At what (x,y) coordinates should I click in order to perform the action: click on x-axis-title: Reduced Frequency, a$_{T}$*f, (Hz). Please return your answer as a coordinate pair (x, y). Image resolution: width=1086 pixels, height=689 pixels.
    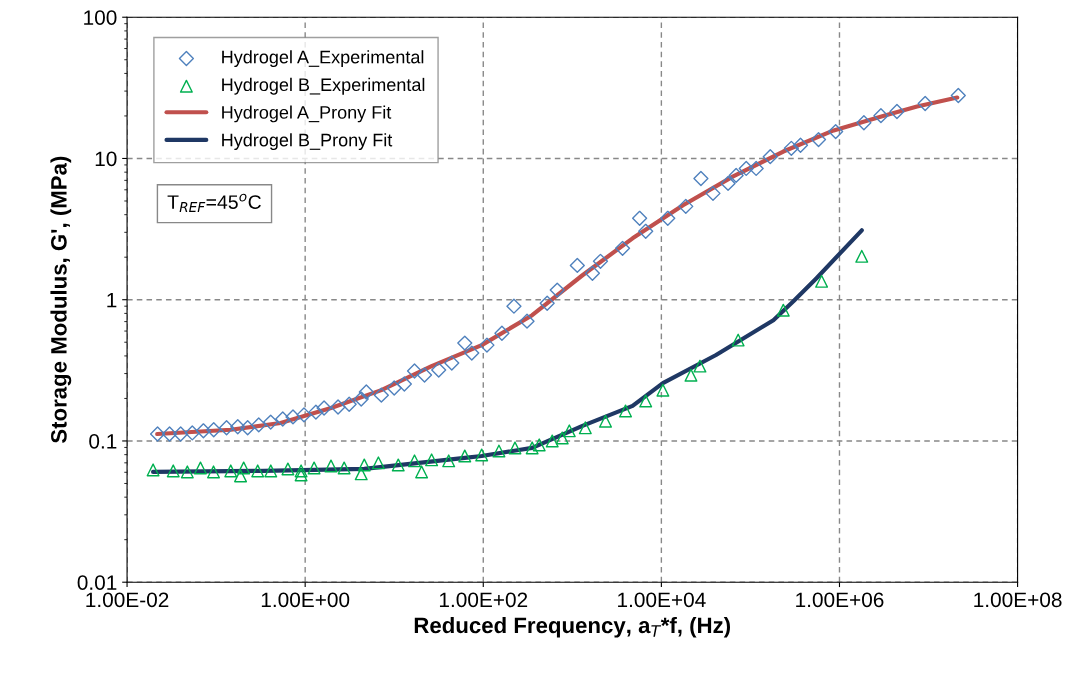
    Looking at the image, I should click on (572, 627).